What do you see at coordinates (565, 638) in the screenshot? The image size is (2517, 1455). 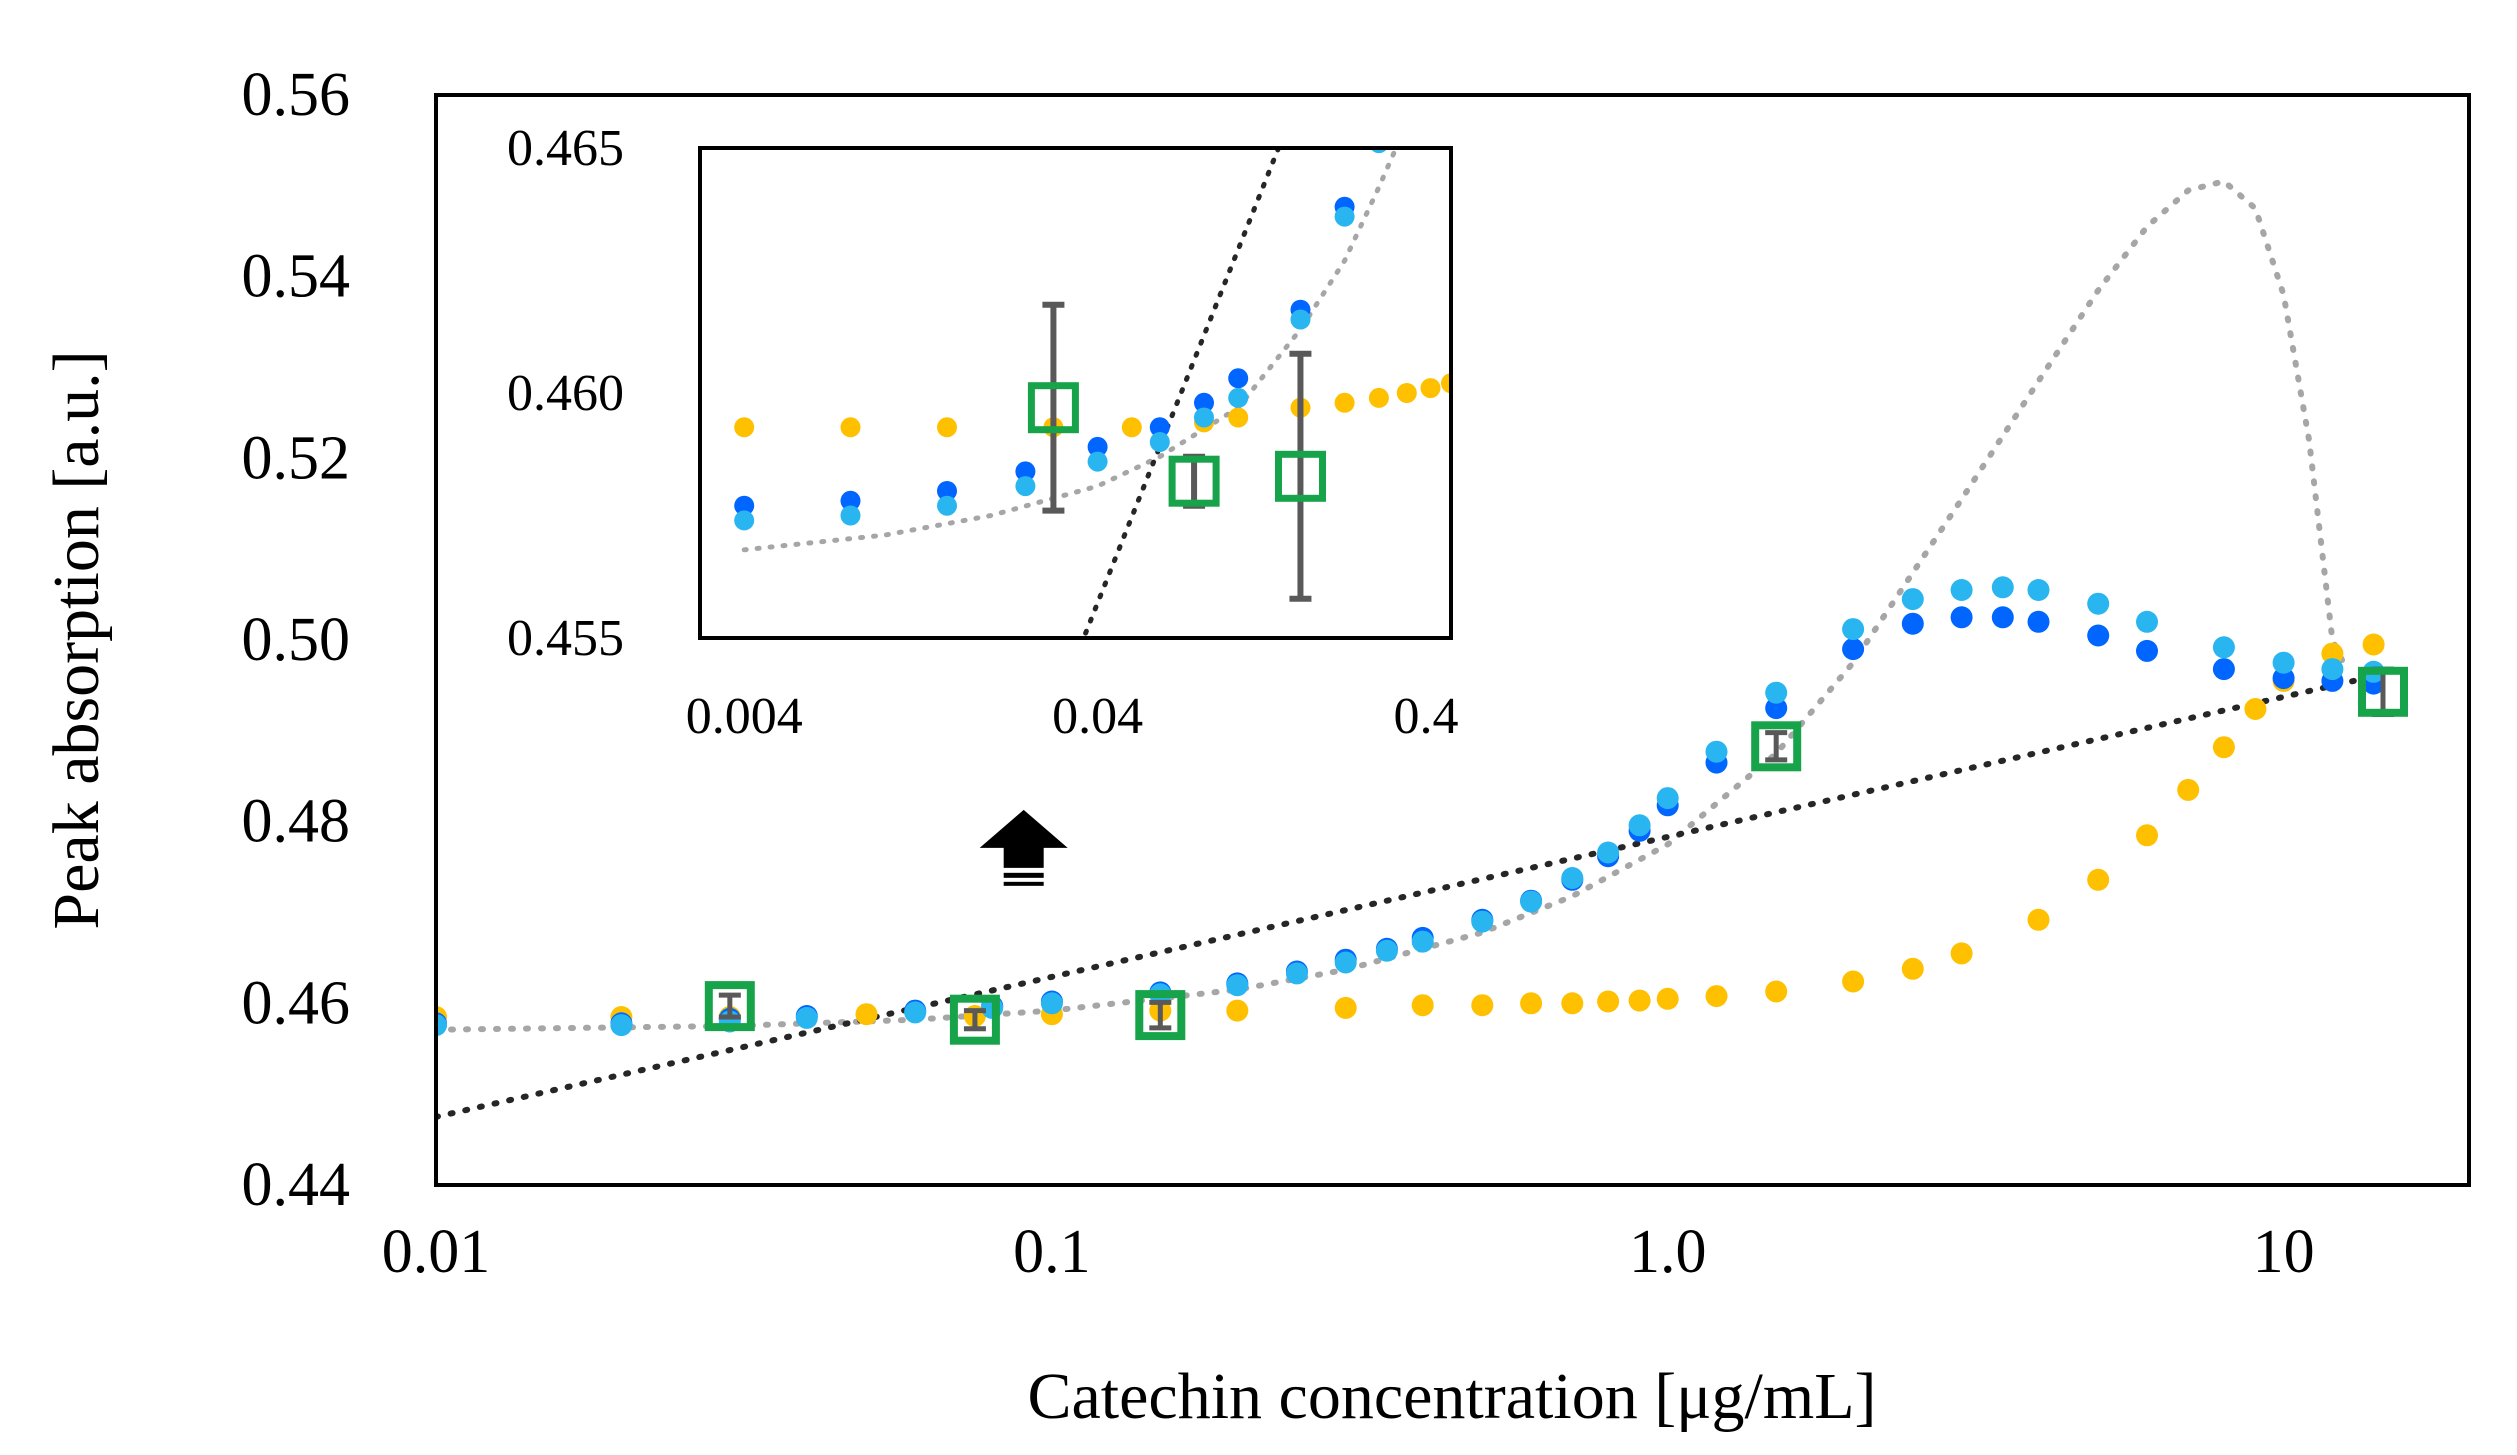 I see `inset-y-tick-label-0: 0.455` at bounding box center [565, 638].